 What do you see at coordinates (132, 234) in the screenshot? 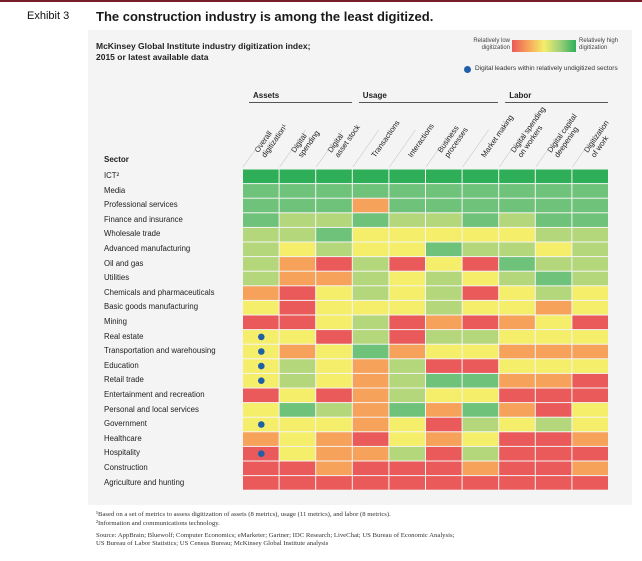
I see `sector-label: Wholesale trade` at bounding box center [132, 234].